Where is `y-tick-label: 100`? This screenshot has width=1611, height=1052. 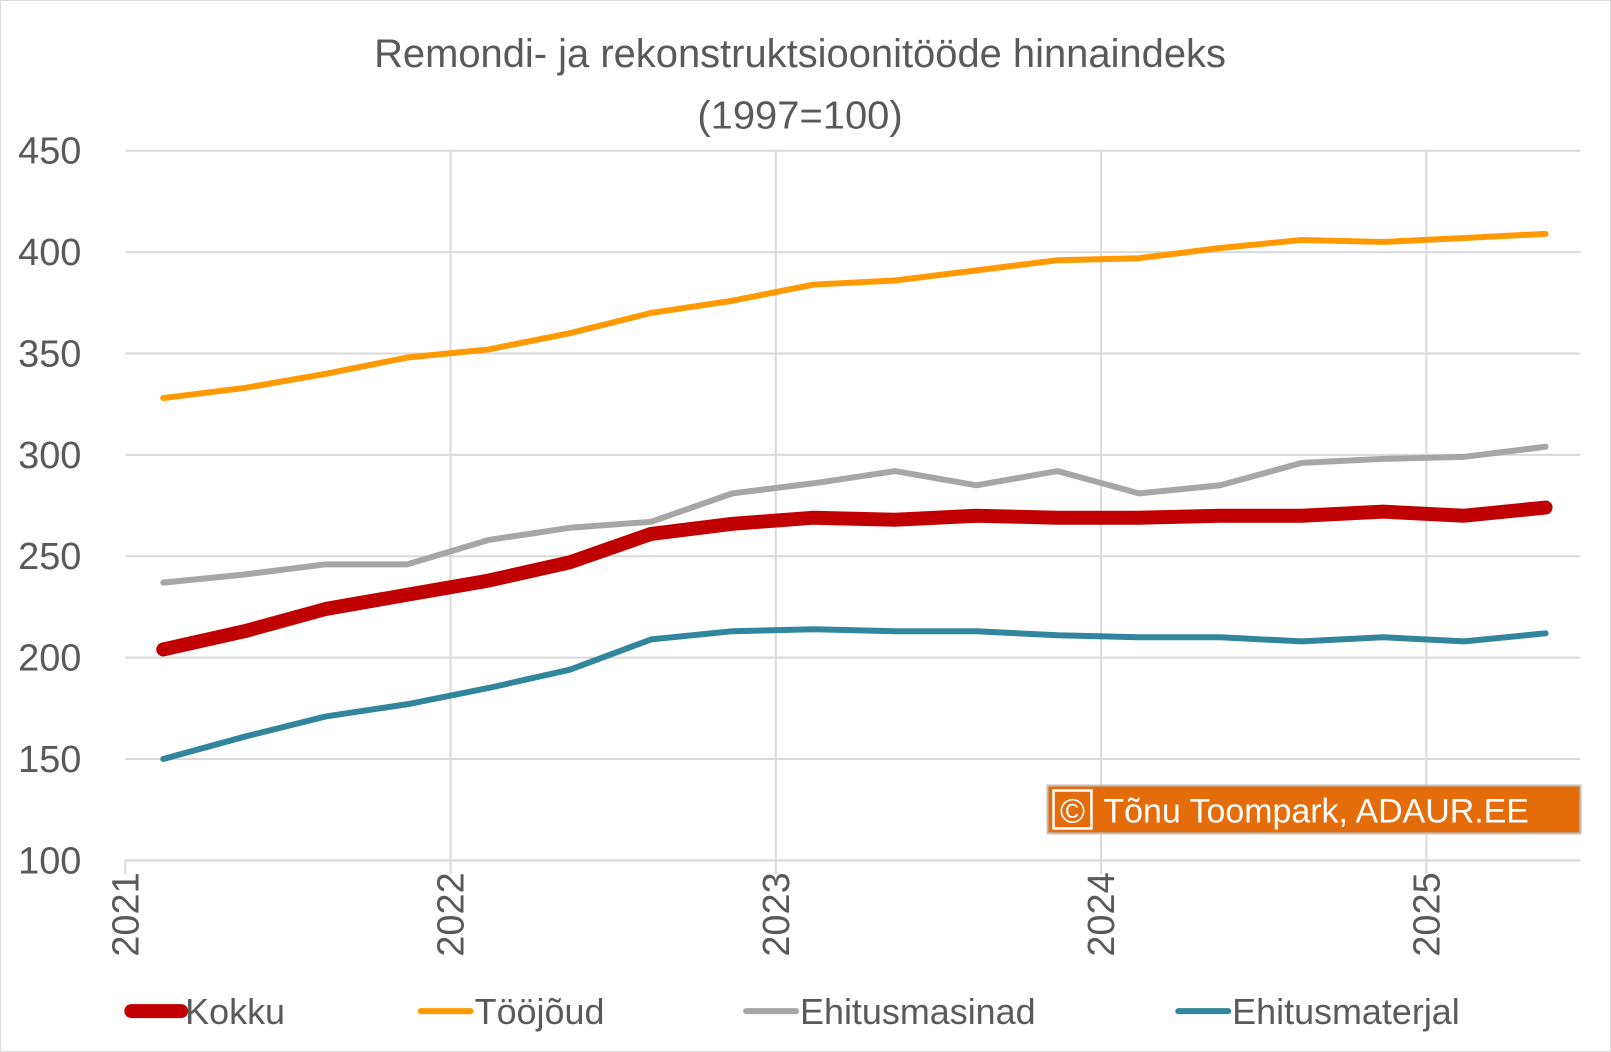 y-tick-label: 100 is located at coordinates (49, 861).